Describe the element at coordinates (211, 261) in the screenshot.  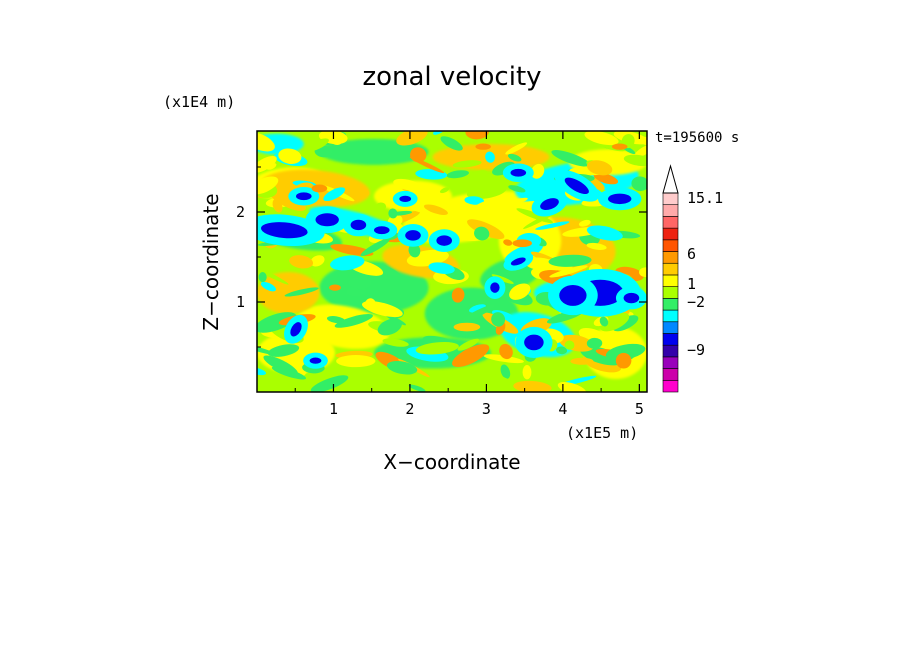
I see `y-axis-label: Z−coordinate` at that location.